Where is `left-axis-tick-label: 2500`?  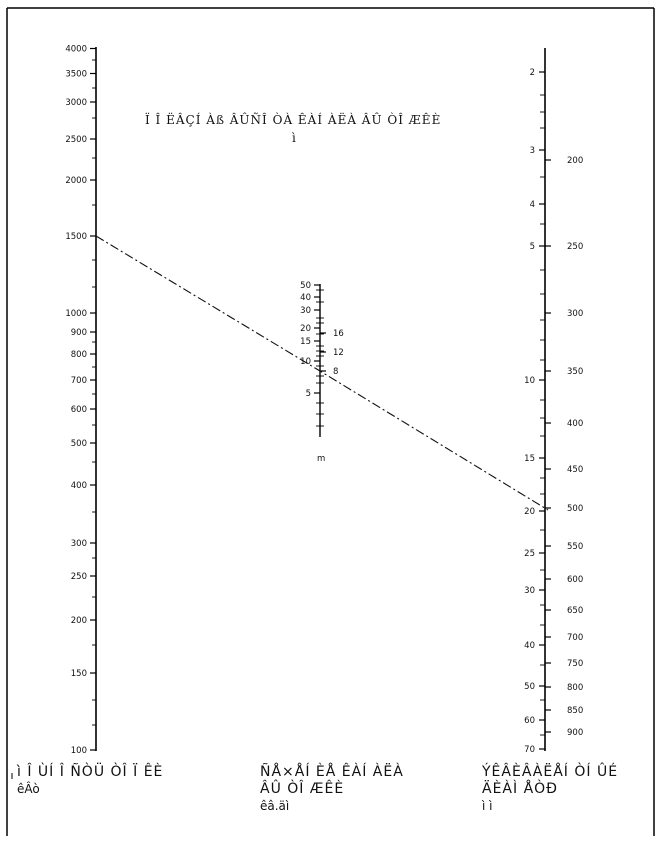 left-axis-tick-label: 2500 is located at coordinates (76, 140).